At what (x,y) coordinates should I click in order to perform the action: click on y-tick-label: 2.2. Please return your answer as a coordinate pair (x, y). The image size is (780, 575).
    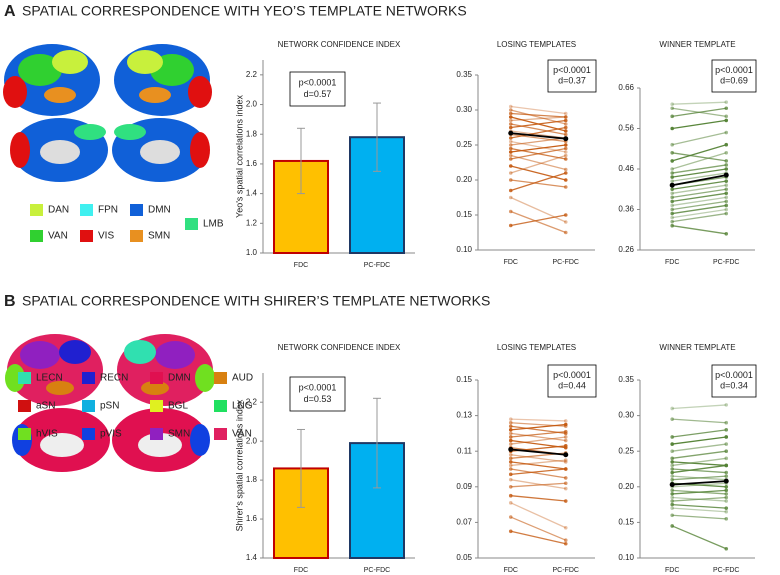
    Looking at the image, I should click on (252, 401).